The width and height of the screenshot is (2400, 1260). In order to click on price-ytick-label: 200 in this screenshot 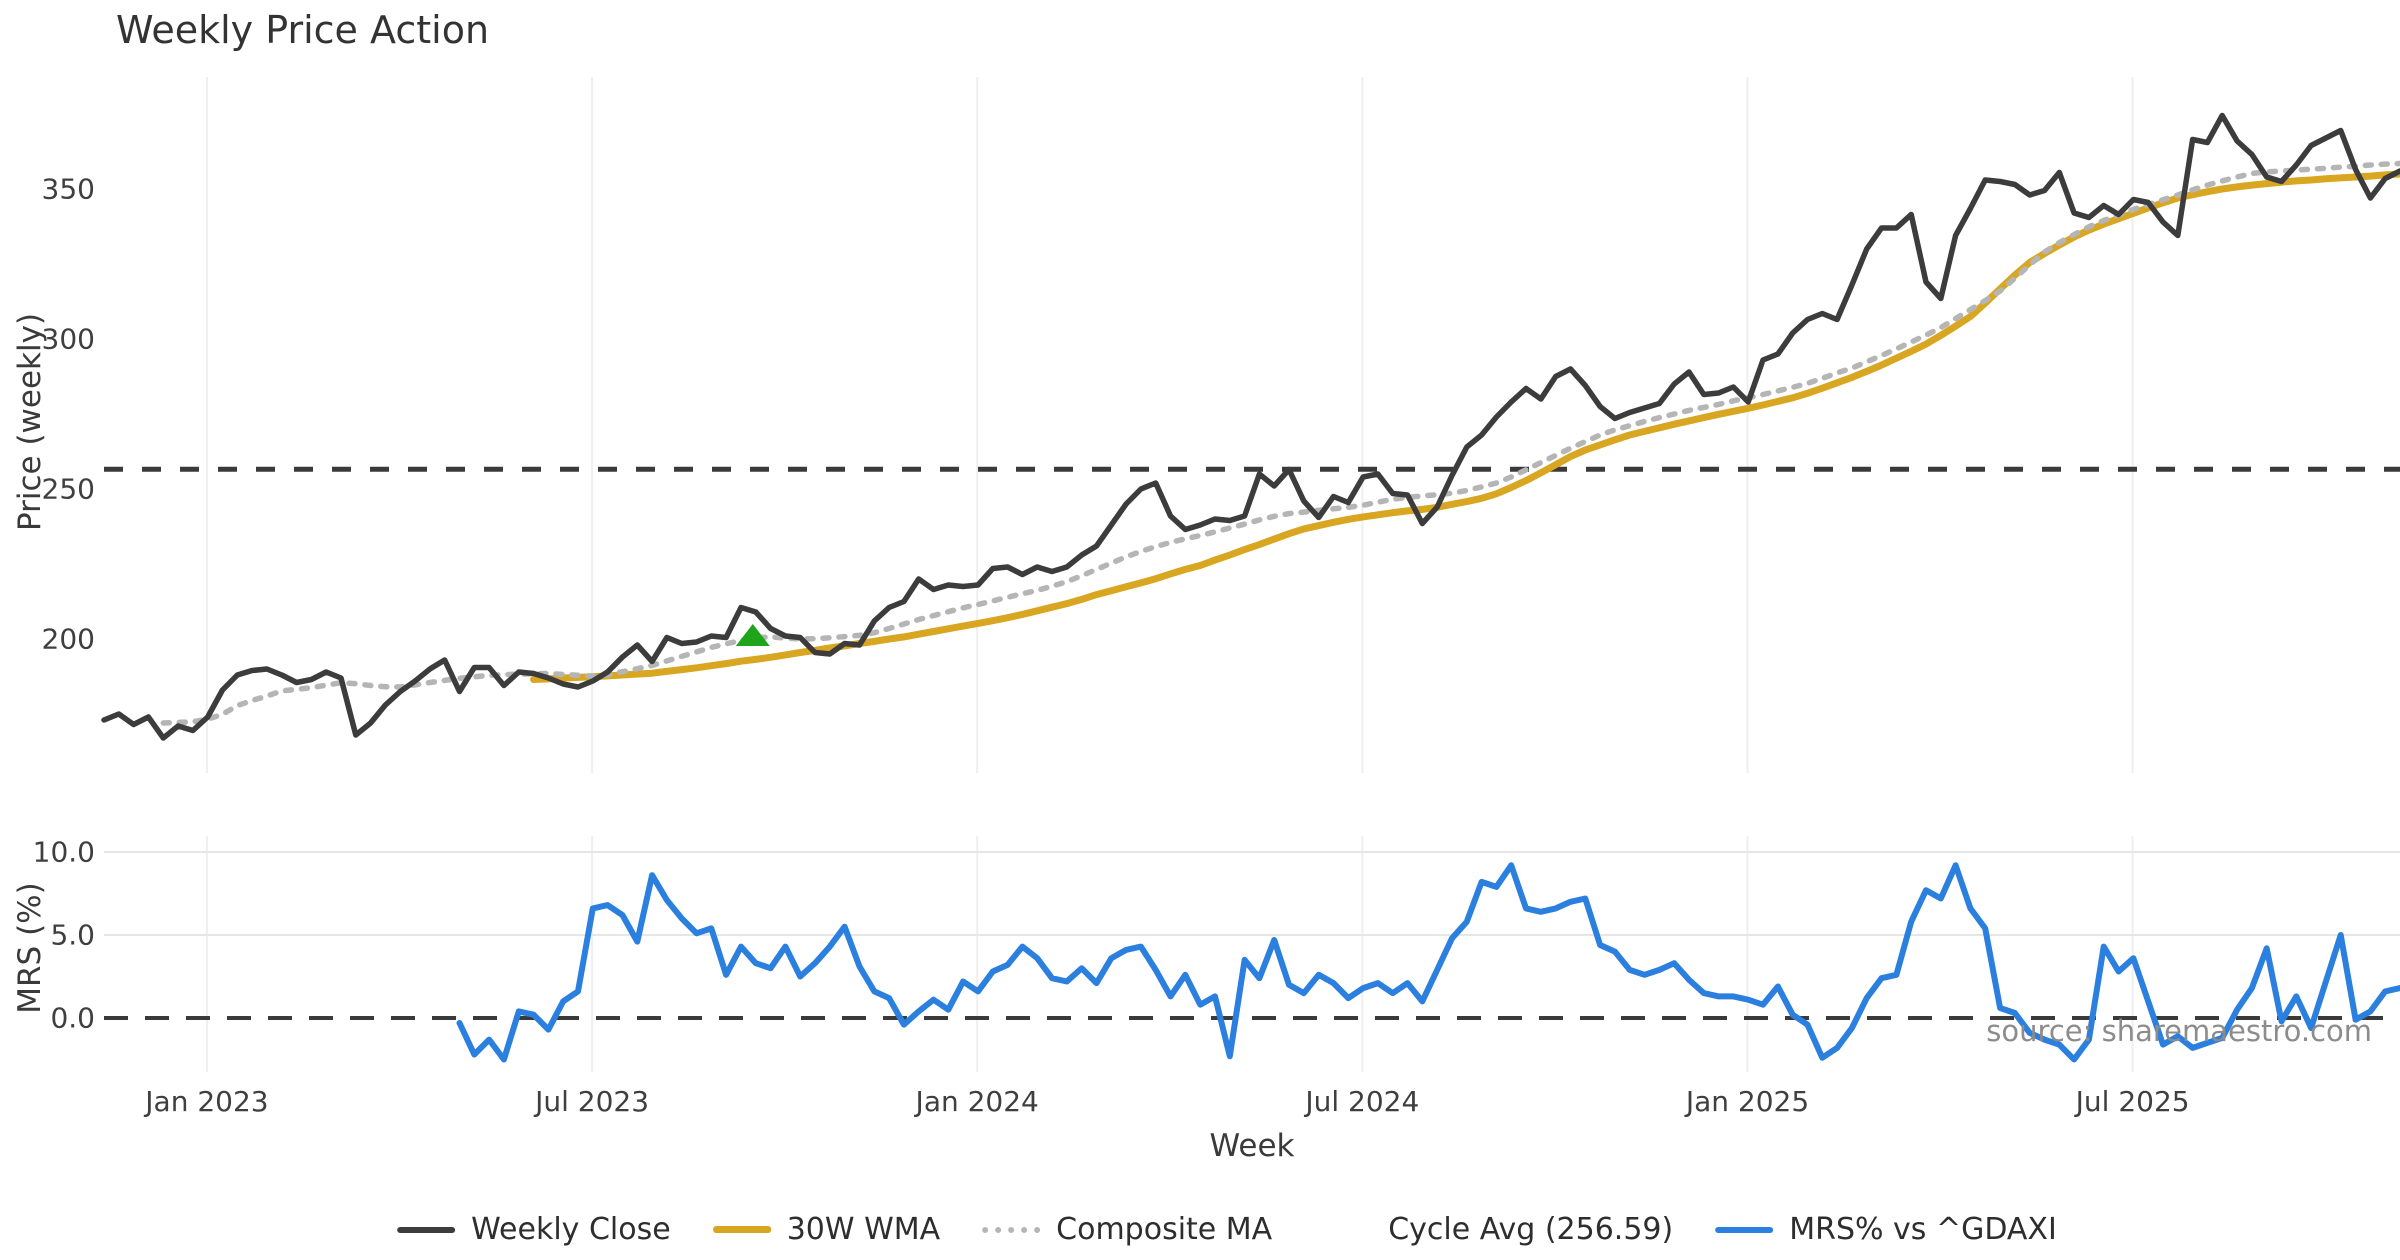, I will do `click(68, 639)`.